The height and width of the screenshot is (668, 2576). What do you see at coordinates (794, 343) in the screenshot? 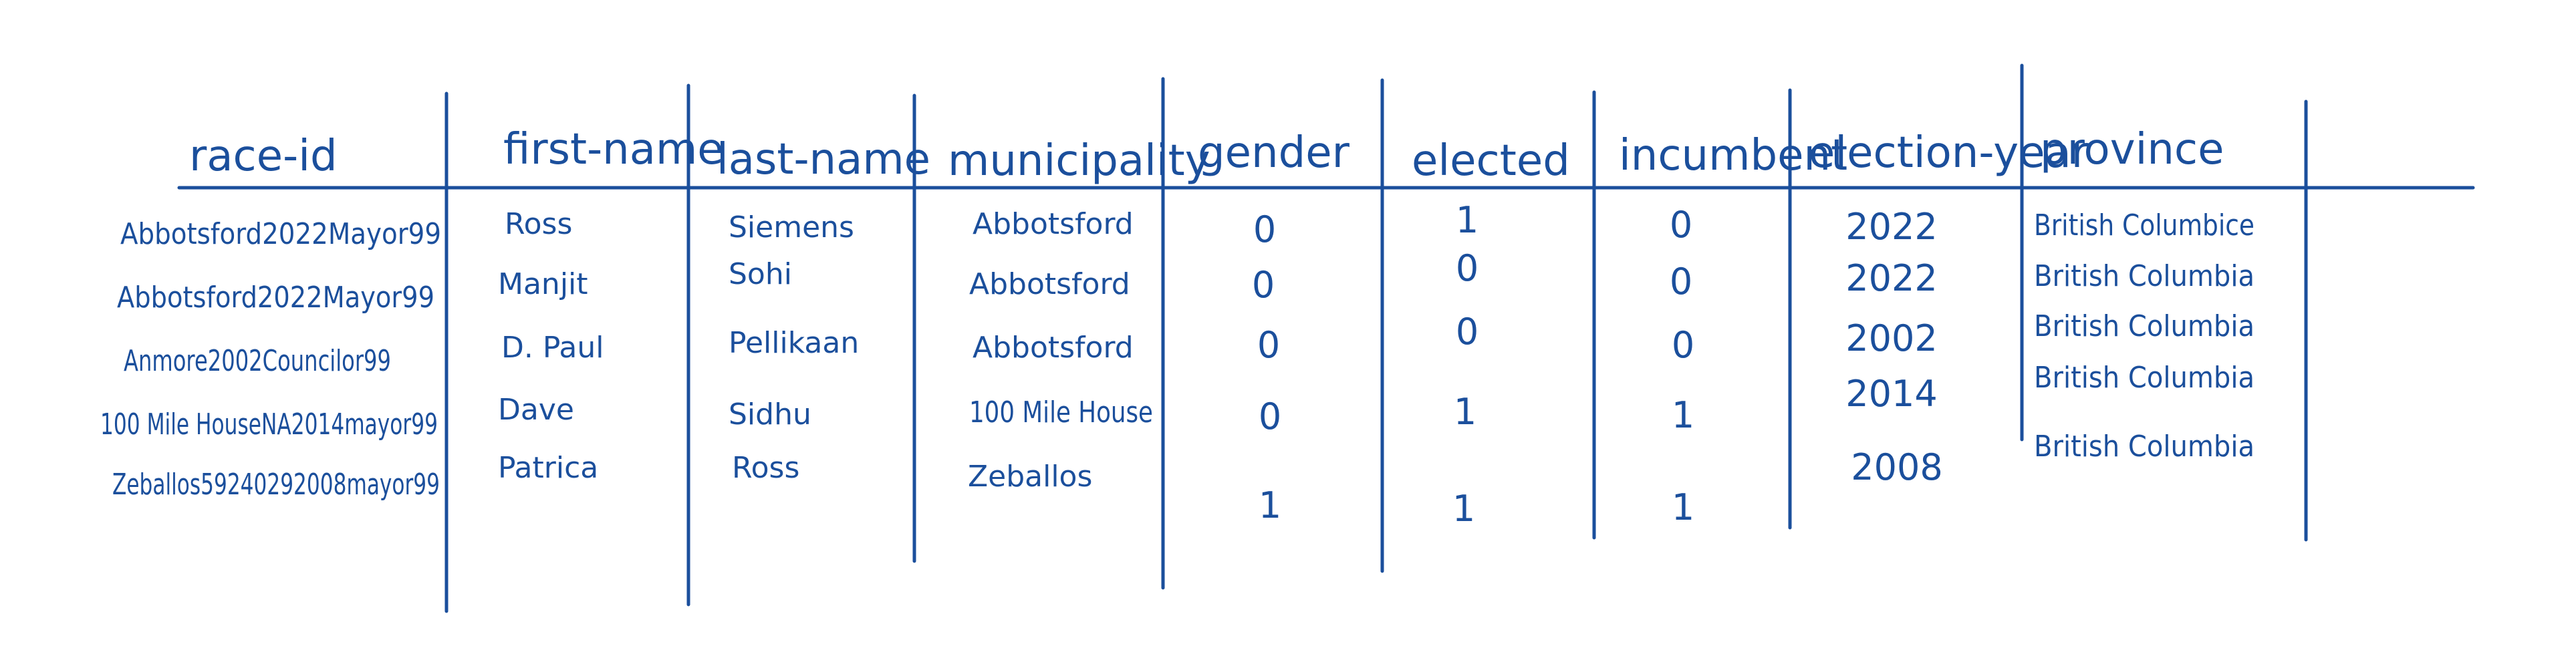
I see `cell-last-name: Pellikaan` at bounding box center [794, 343].